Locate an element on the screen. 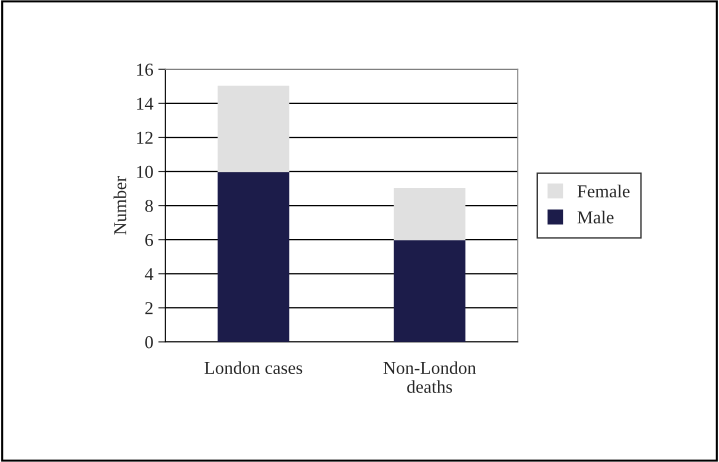  legend-label: Male is located at coordinates (596, 217).